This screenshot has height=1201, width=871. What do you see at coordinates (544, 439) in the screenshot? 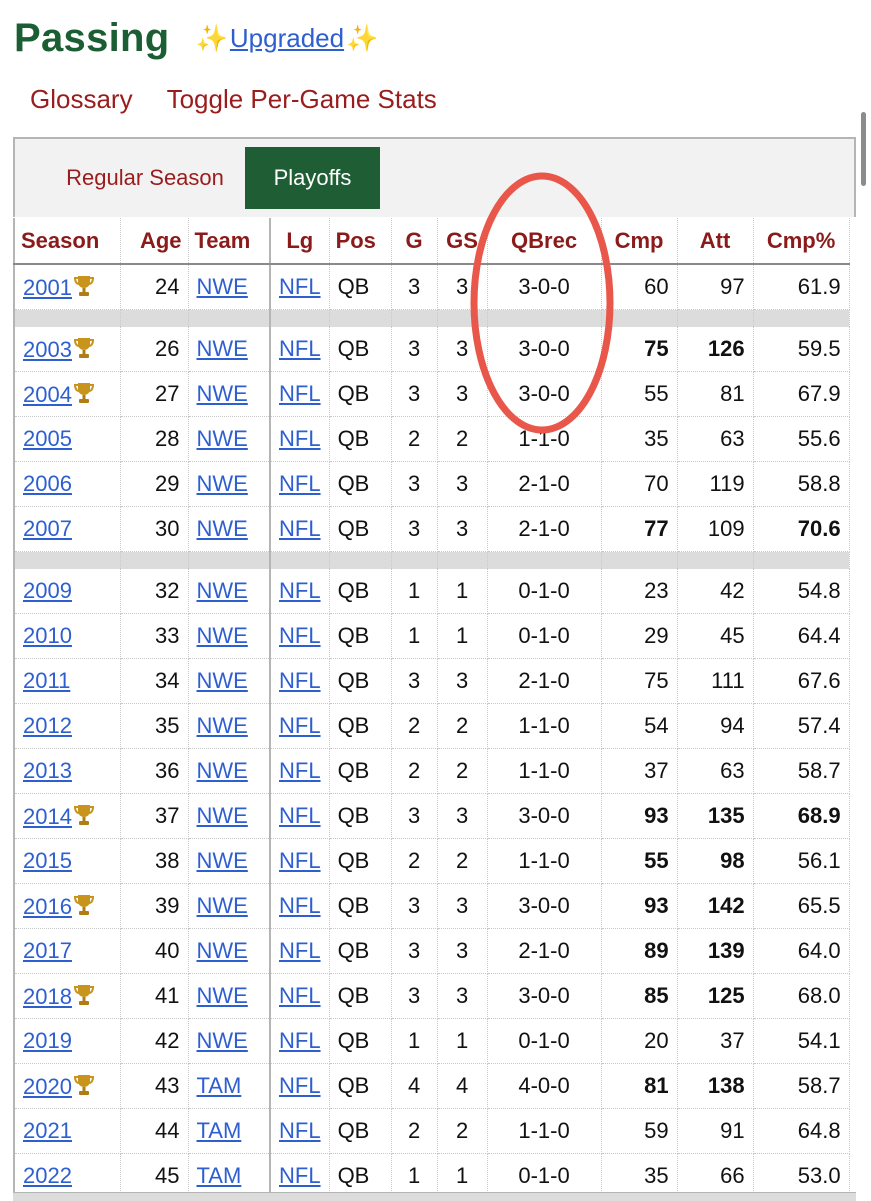
I see `qb-record-cell: 1-1-0` at bounding box center [544, 439].